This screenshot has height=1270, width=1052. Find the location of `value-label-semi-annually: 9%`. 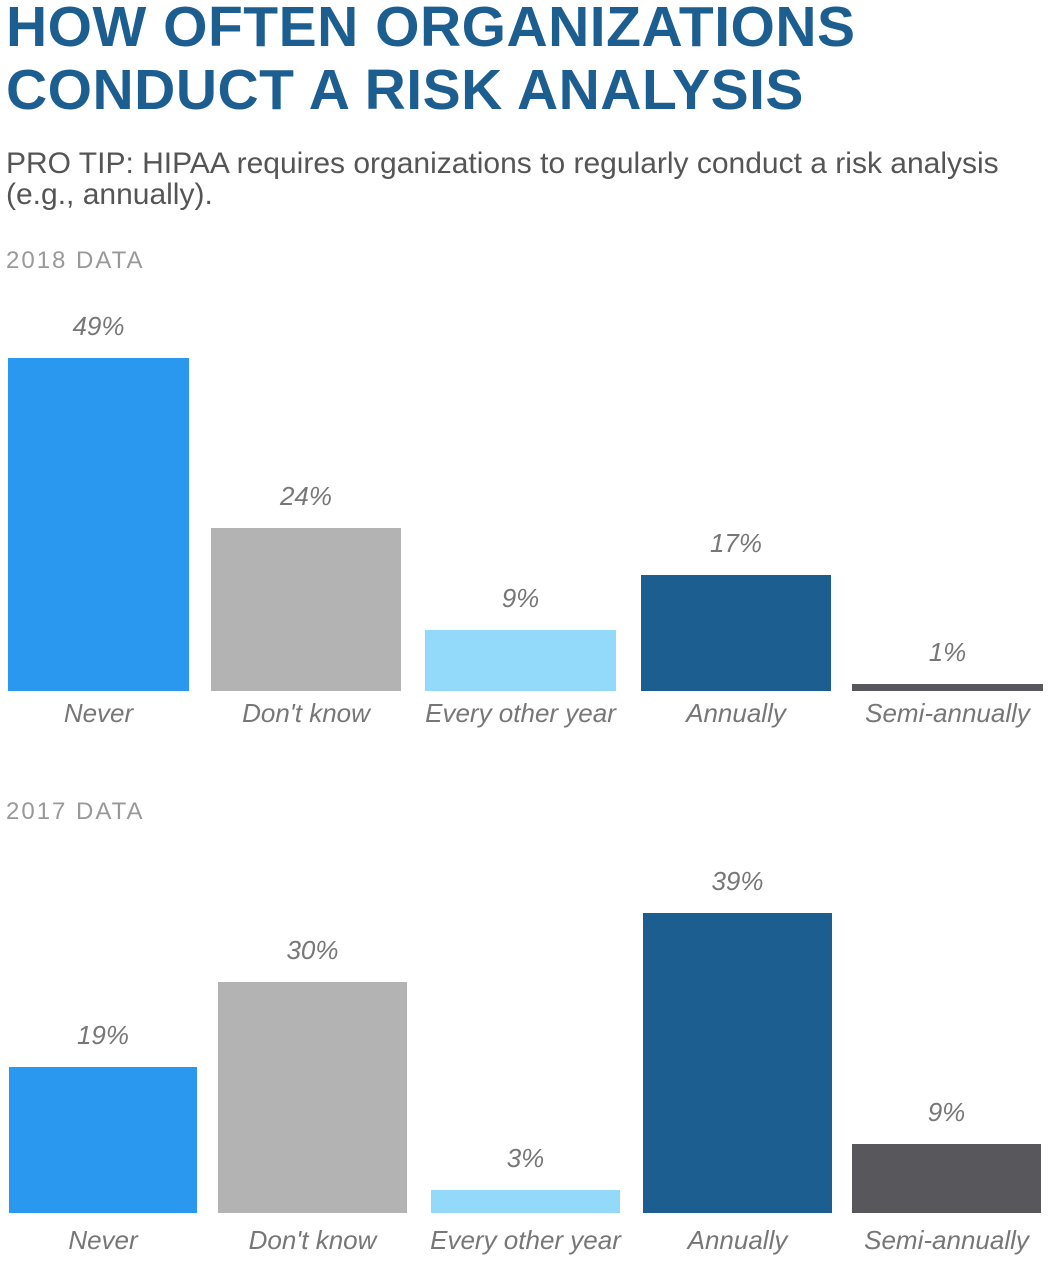

value-label-semi-annually: 9% is located at coordinates (946, 1111).